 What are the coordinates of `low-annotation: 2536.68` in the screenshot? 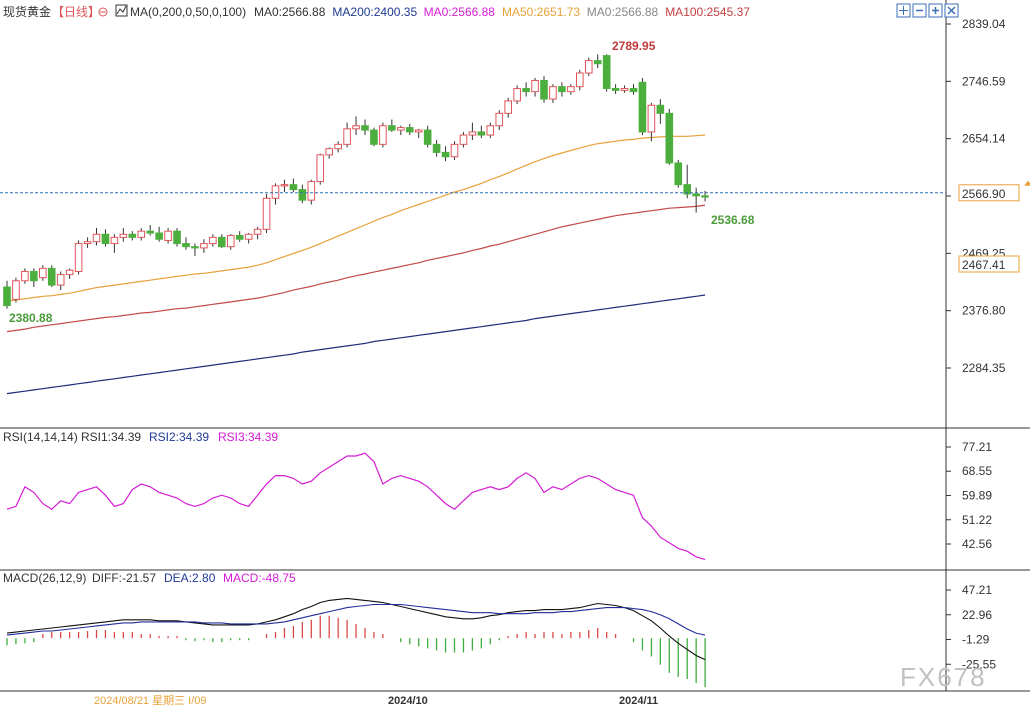 It's located at (733, 220).